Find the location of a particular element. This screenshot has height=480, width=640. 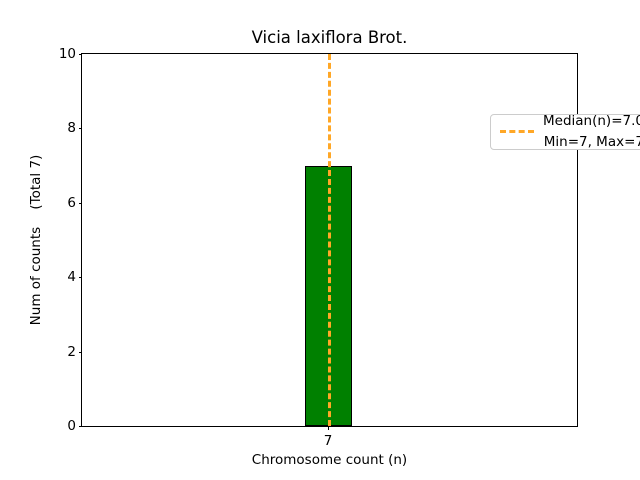

xtick-label: 7 is located at coordinates (328, 441).